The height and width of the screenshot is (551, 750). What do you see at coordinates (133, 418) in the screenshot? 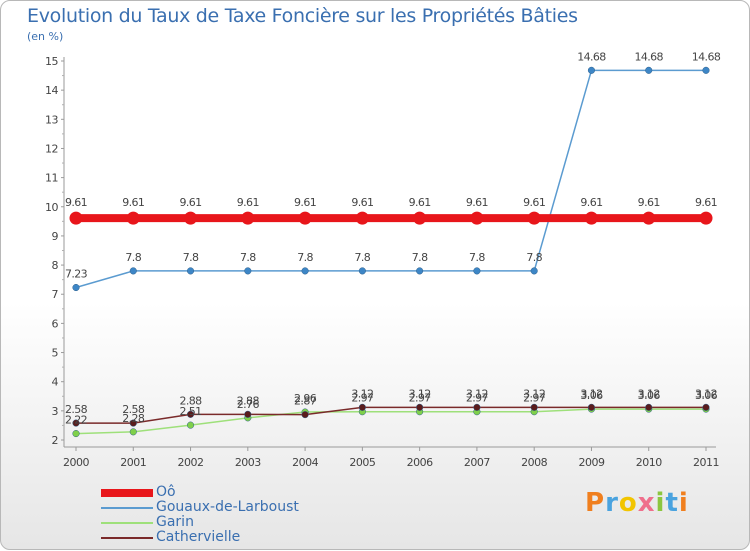
I see `data-label: 2.28` at bounding box center [133, 418].